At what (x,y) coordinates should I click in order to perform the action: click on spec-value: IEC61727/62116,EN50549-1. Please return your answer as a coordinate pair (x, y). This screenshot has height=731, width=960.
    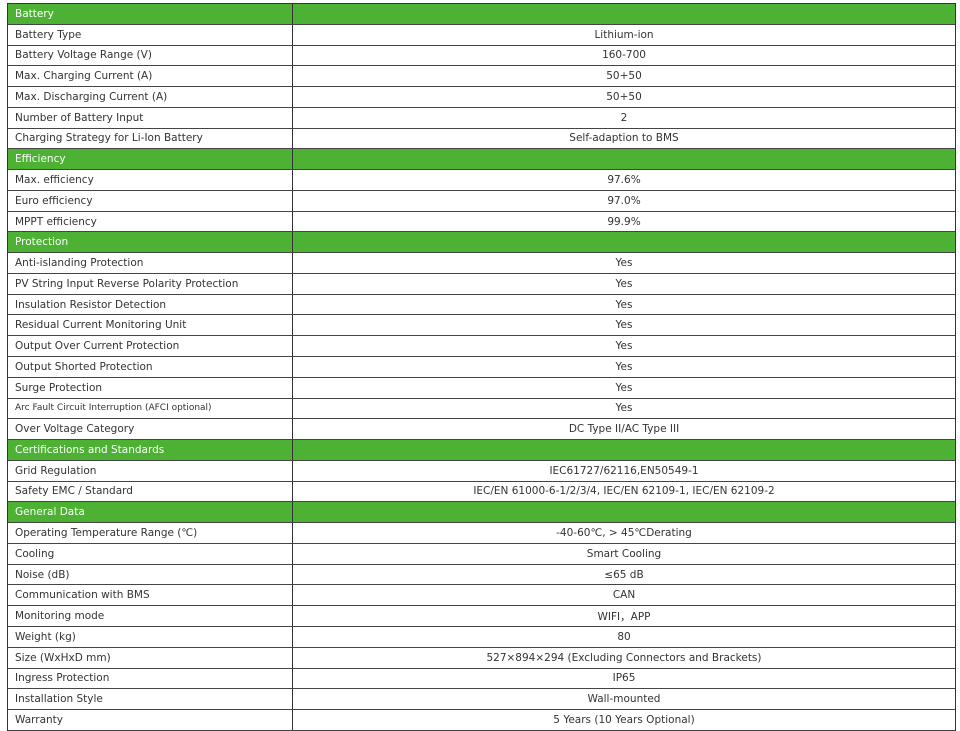
    Looking at the image, I should click on (624, 470).